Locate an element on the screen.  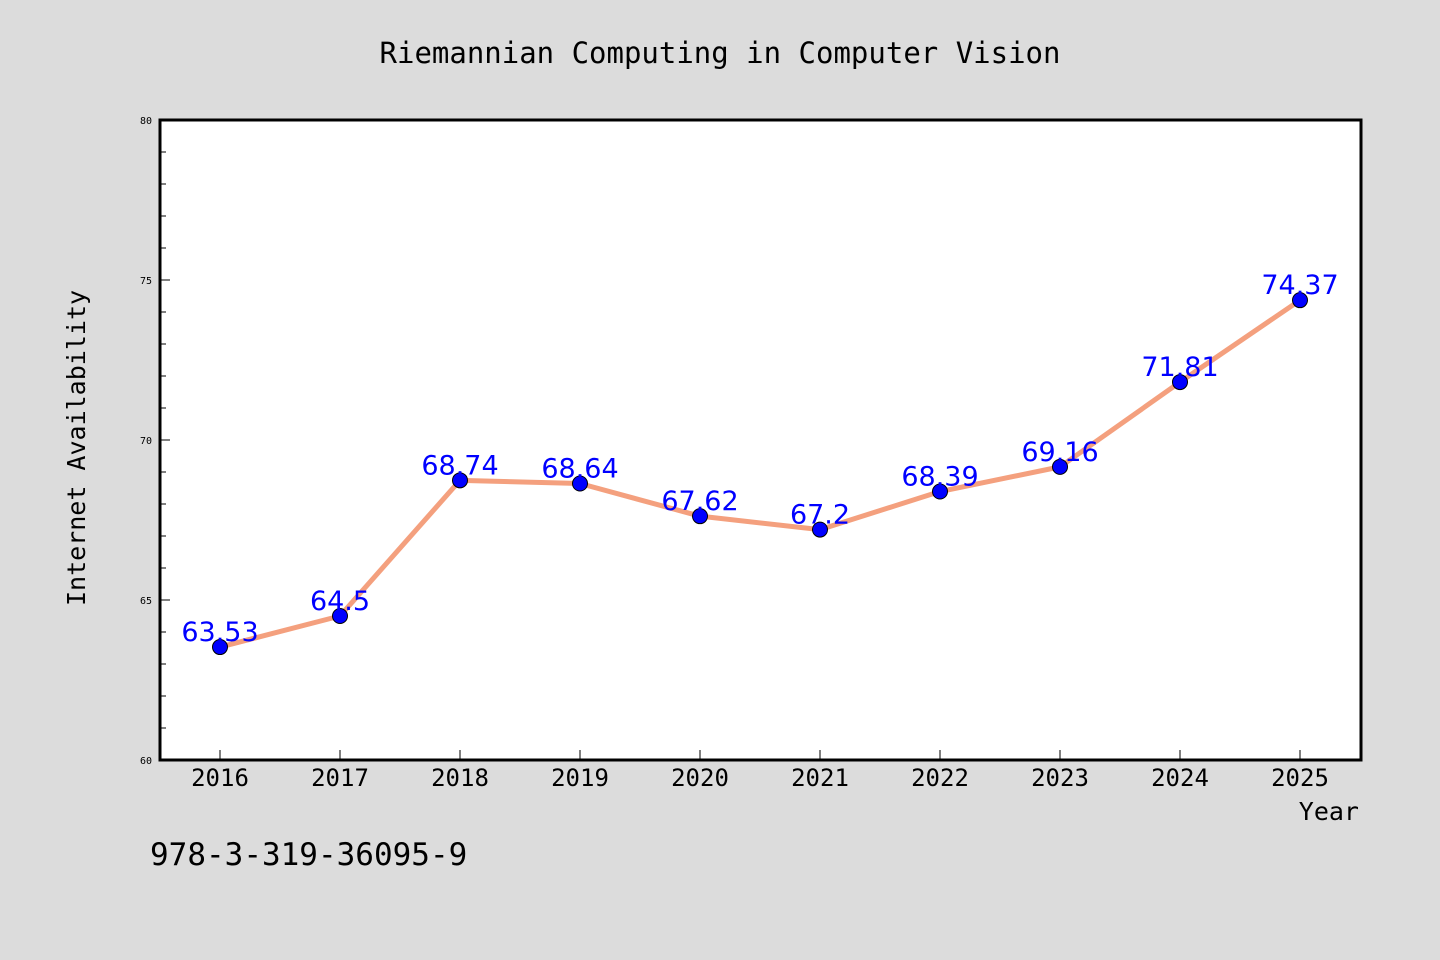
data-label: 67.2 is located at coordinates (820, 515).